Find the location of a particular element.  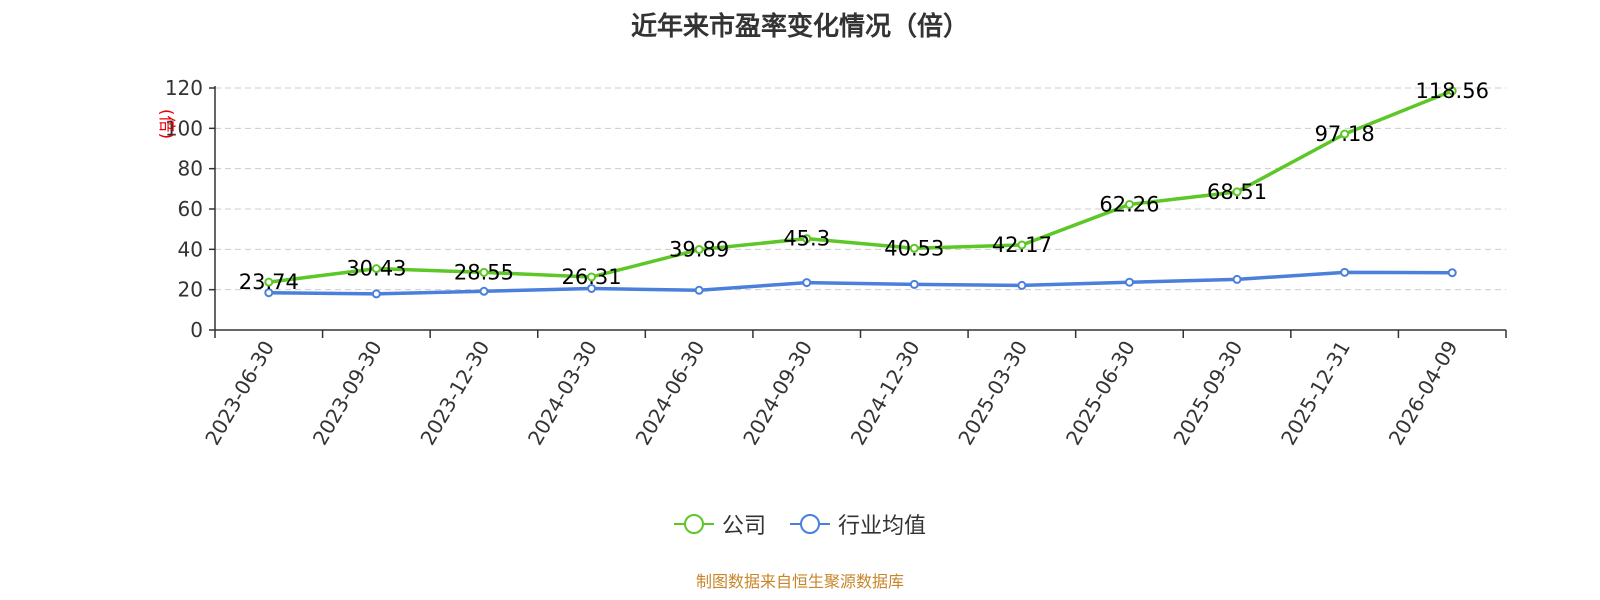

legend: 公司 行业均值 is located at coordinates (800, 524).